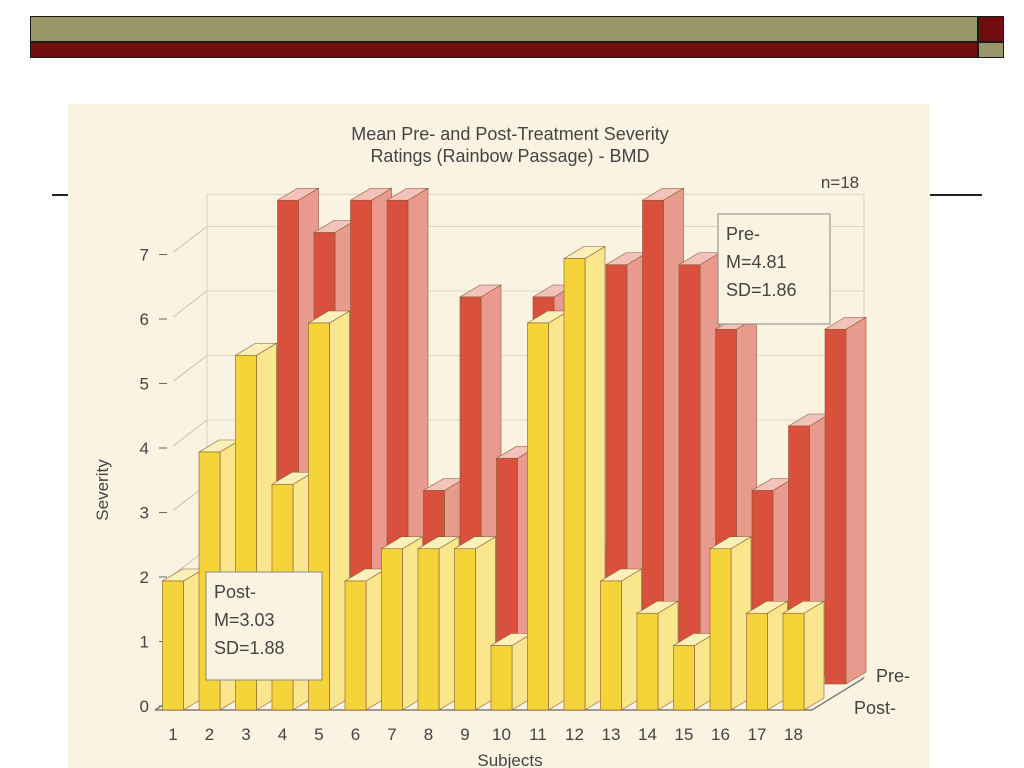  What do you see at coordinates (893, 676) in the screenshot?
I see `depth-label-pre: Pre-` at bounding box center [893, 676].